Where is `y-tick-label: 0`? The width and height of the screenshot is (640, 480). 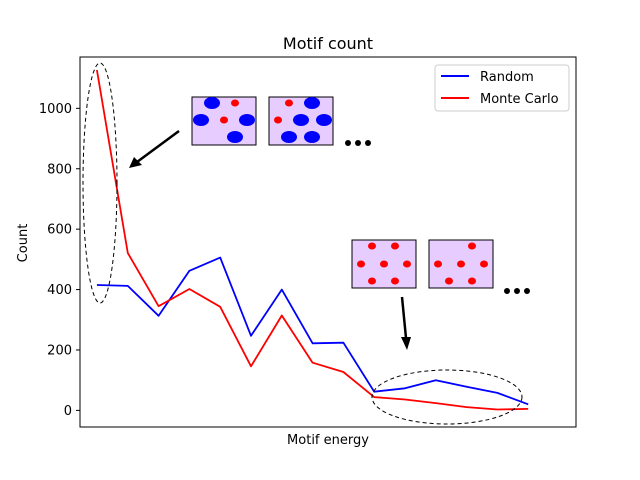
y-tick-label: 0 is located at coordinates (68, 411).